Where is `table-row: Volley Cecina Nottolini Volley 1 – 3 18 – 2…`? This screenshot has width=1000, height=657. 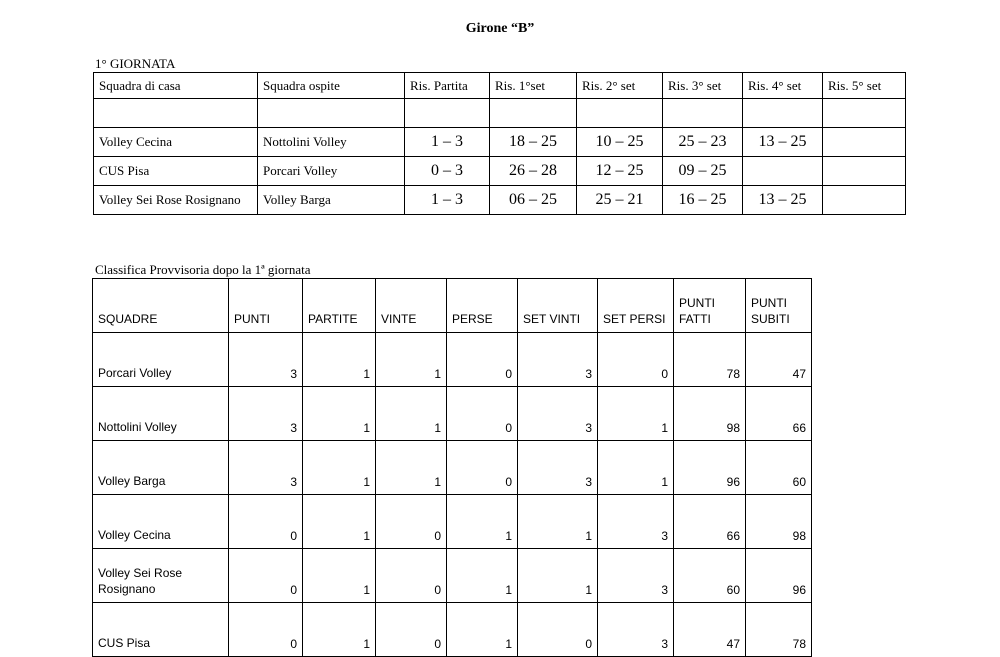 table-row: Volley Cecina Nottolini Volley 1 – 3 18 – 2… is located at coordinates (499, 142).